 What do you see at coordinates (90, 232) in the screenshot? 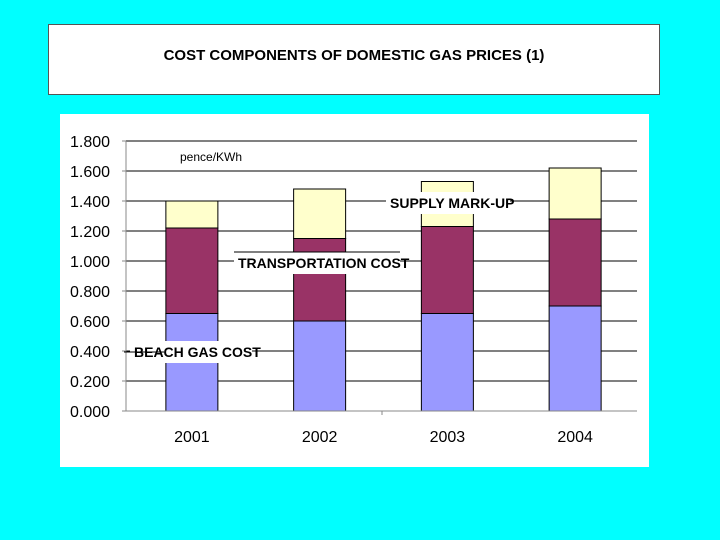
I see `y-tick-label: 1.200` at bounding box center [90, 232].